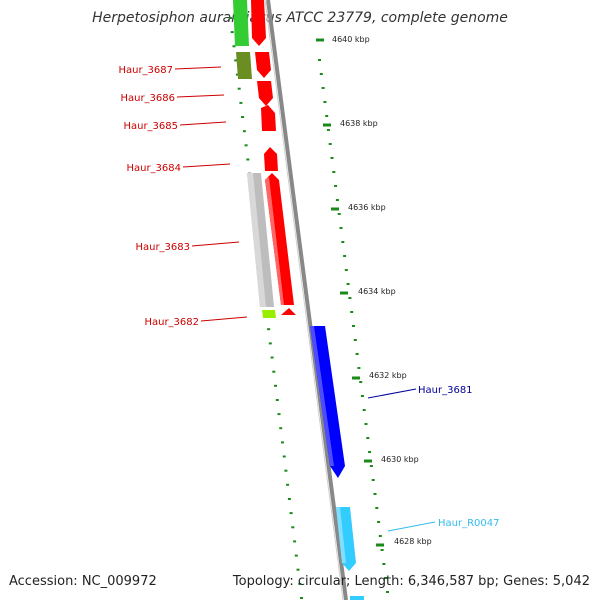 This screenshot has height=600, width=600. Describe the element at coordinates (400, 459) in the screenshot. I see `tick-label: 4630 kbp` at that location.